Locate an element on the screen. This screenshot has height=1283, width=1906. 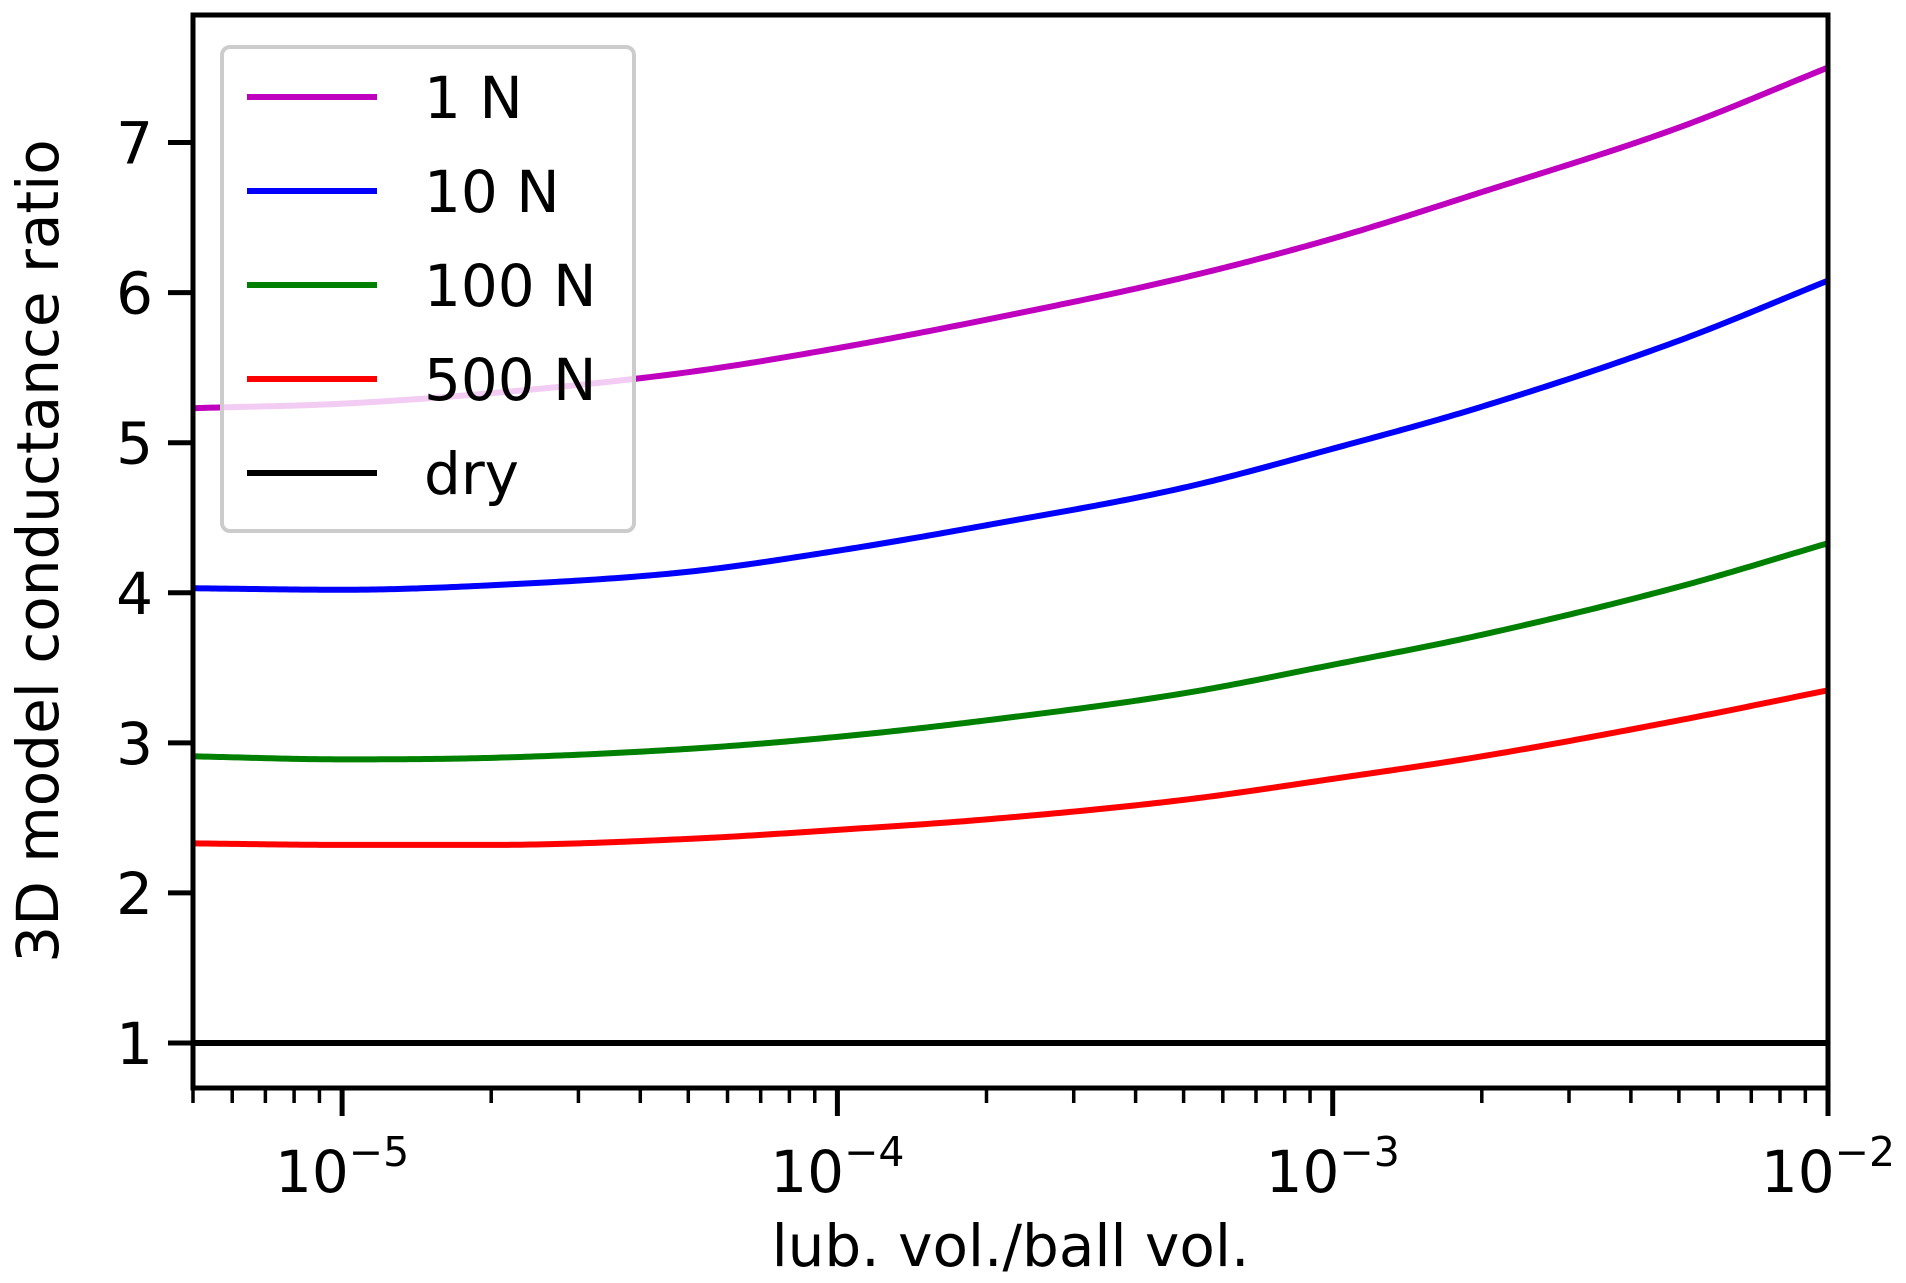
legend: 1 N 10 N 100 N 500 N dry is located at coordinates (428, 289).